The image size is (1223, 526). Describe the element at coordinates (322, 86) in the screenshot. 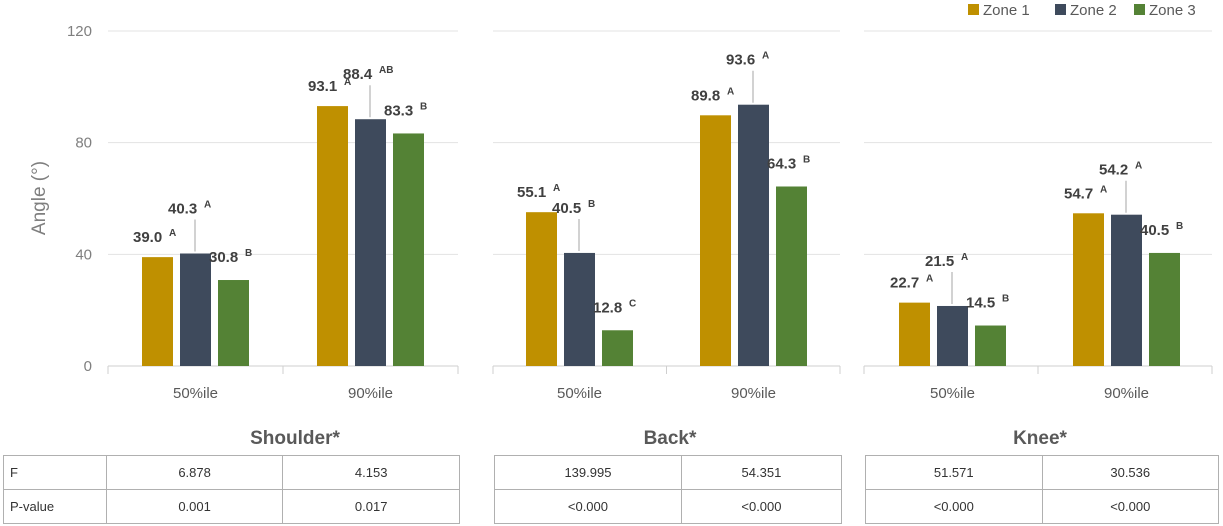

I see `data-label: 93.1` at that location.